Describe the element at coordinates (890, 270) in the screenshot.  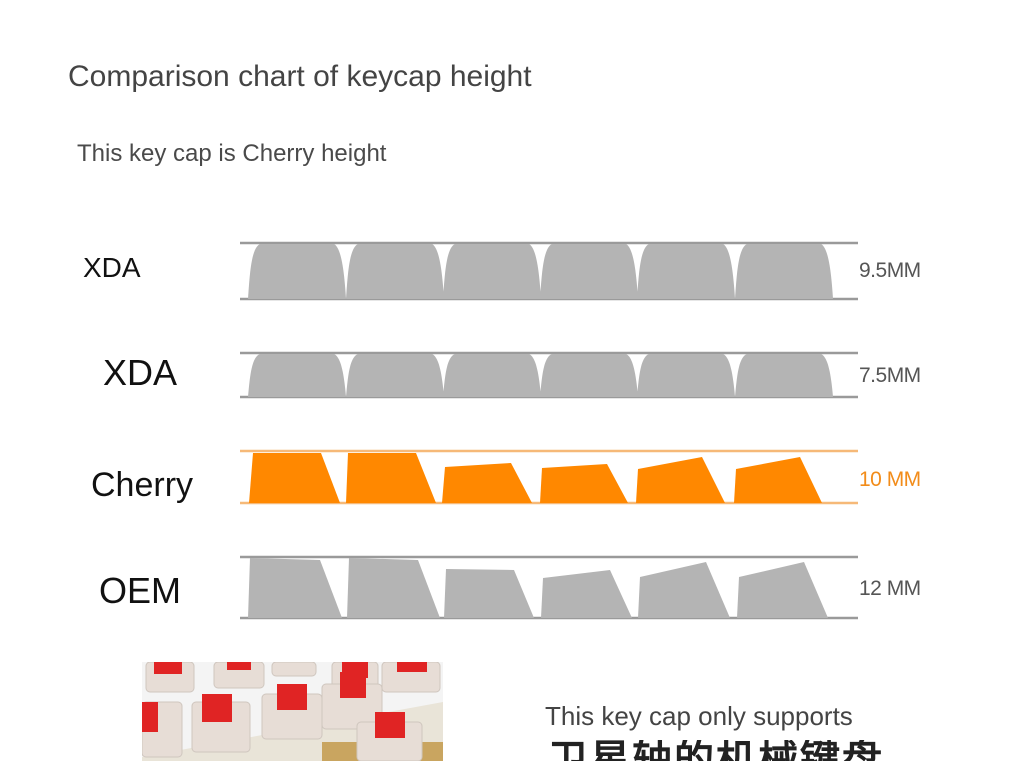
I see `row-value-xda-1: 9.5MM` at that location.